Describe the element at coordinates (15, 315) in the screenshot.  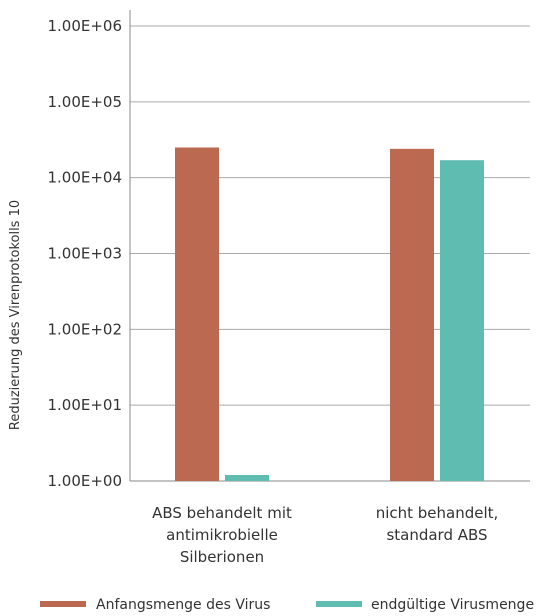
I see `y-axis-title: Reduzierung des Virenprotokolls 10` at that location.